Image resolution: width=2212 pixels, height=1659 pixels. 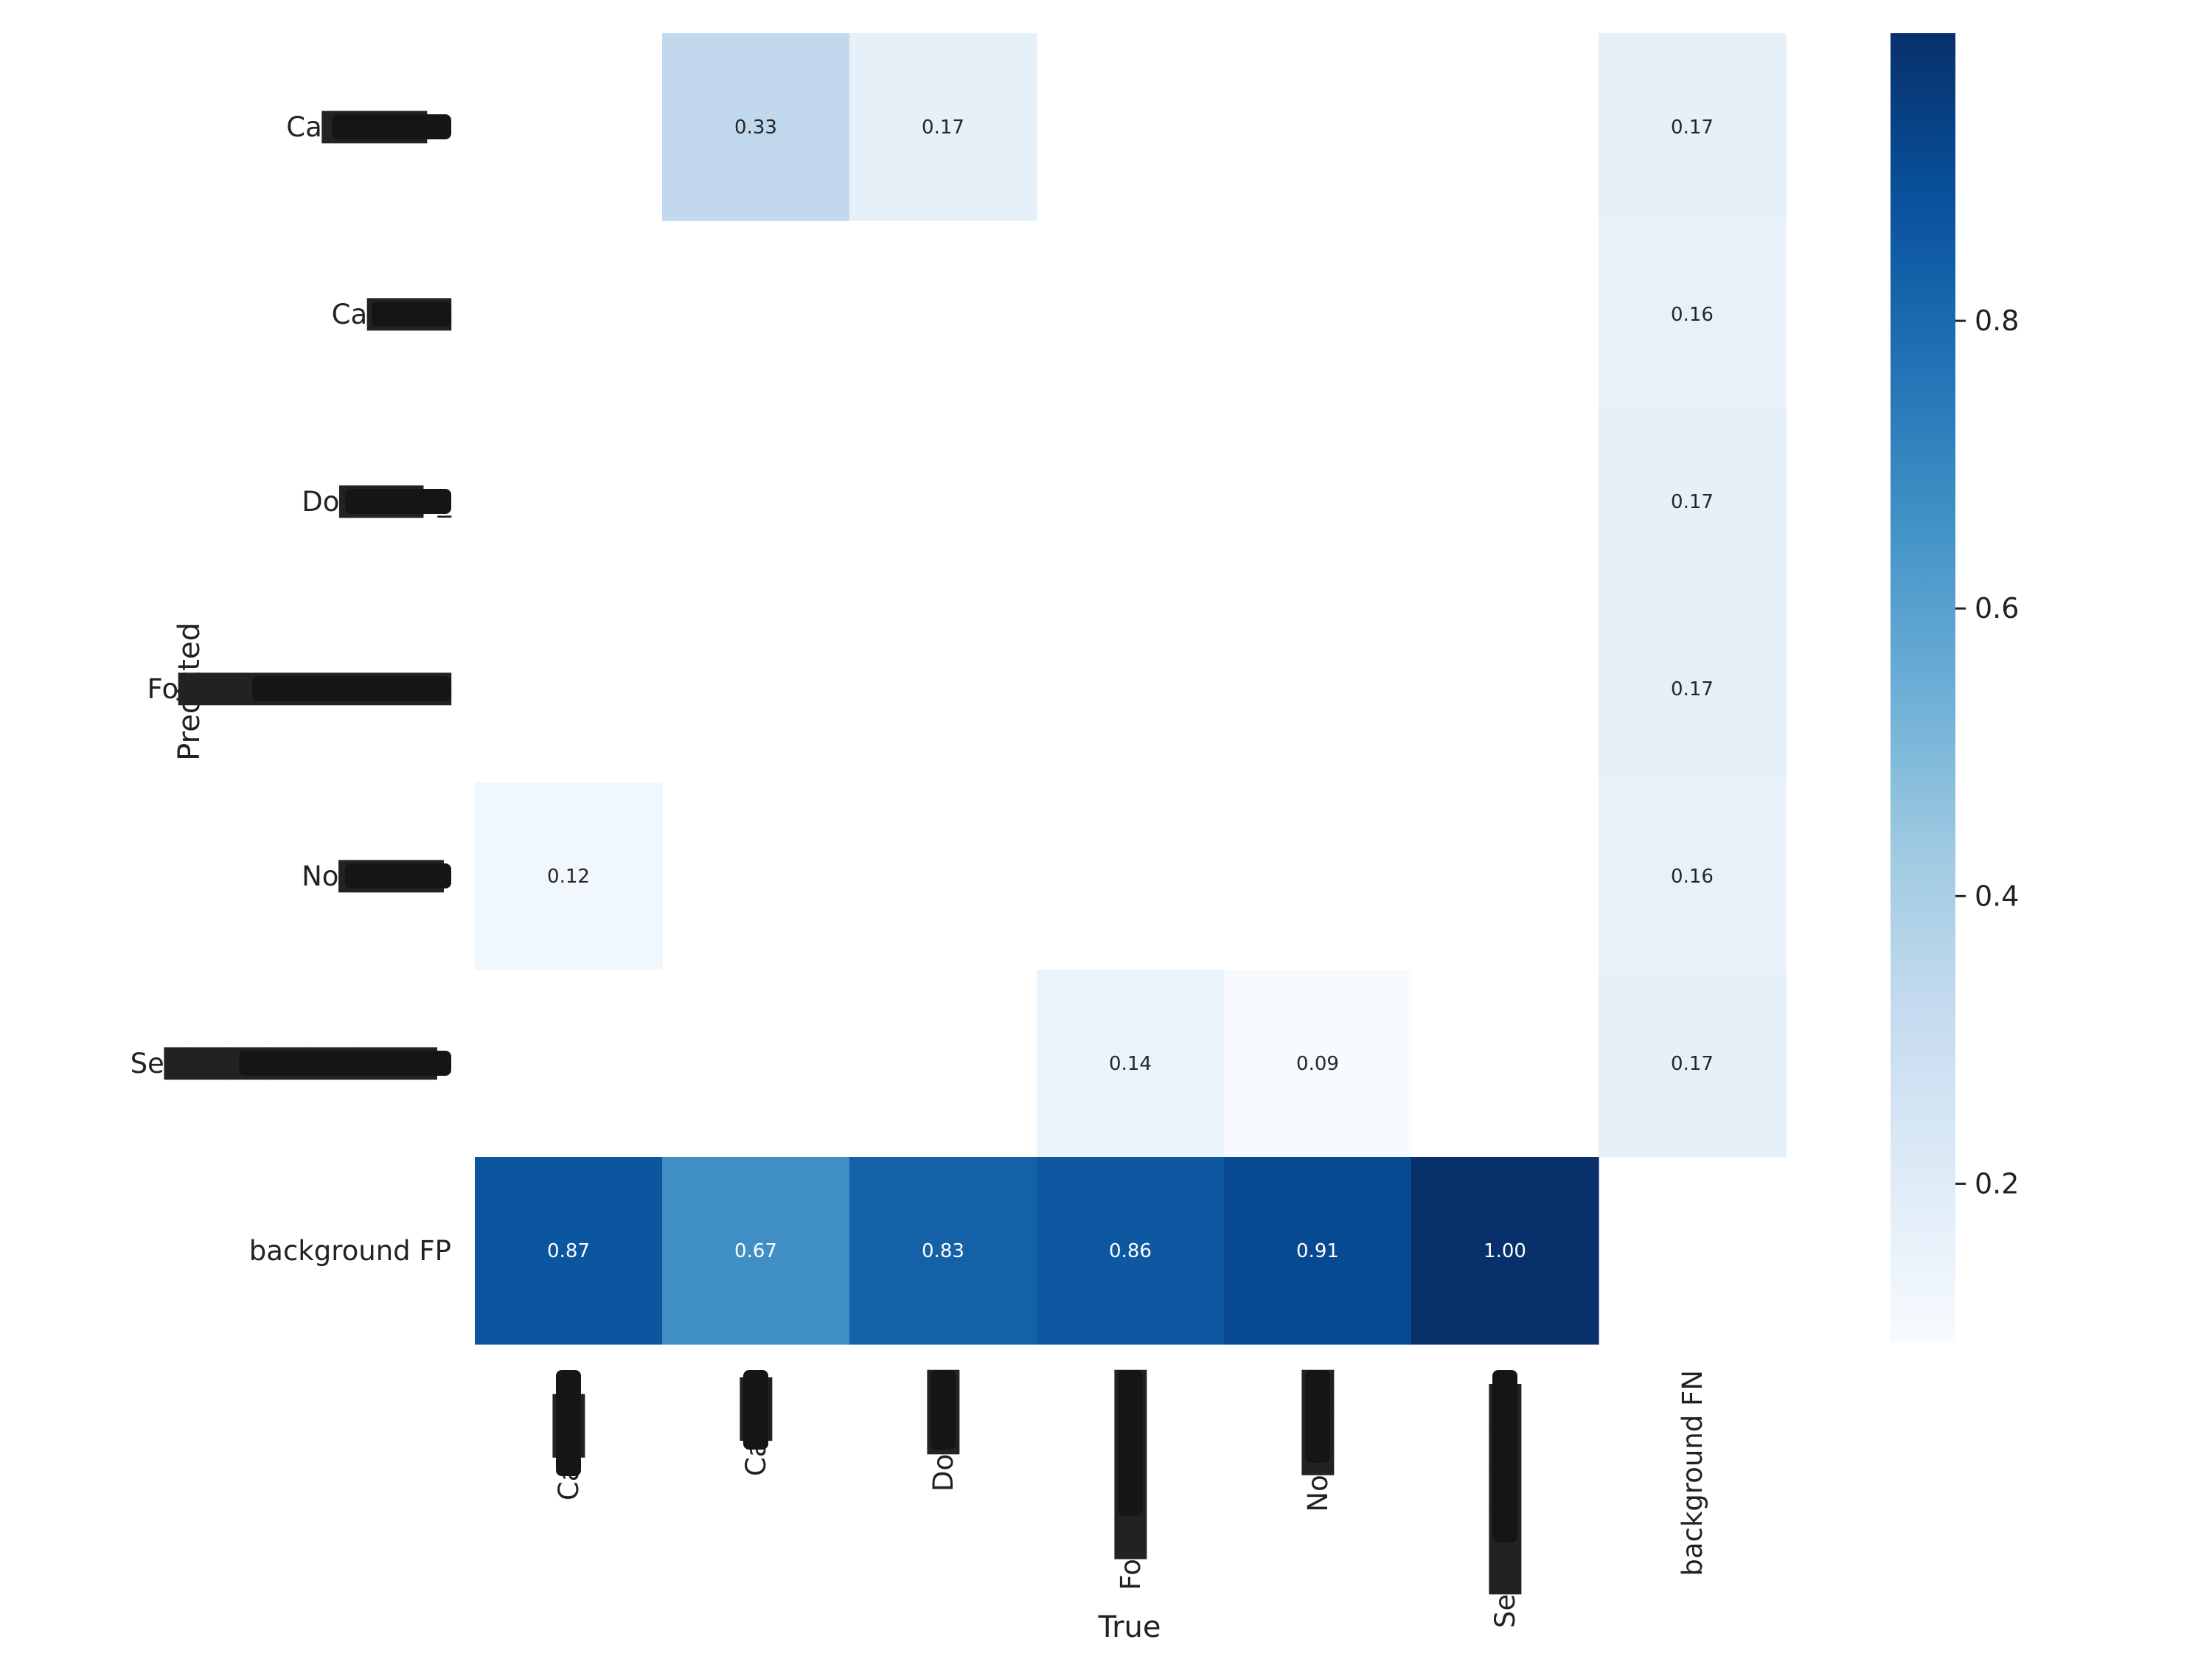 I want to click on cell-value-label: 0.09, so click(x=1317, y=1064).